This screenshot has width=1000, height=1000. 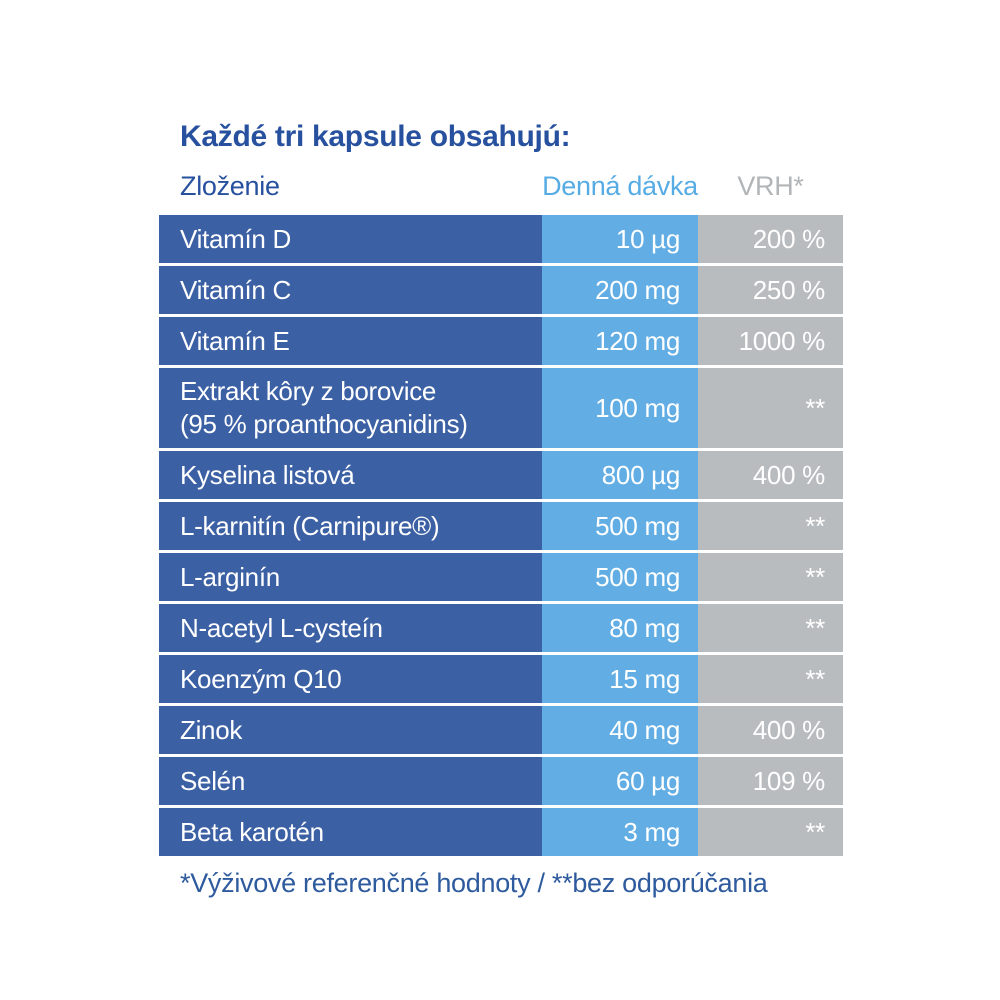 I want to click on vrh-value: 109 %, so click(x=770, y=781).